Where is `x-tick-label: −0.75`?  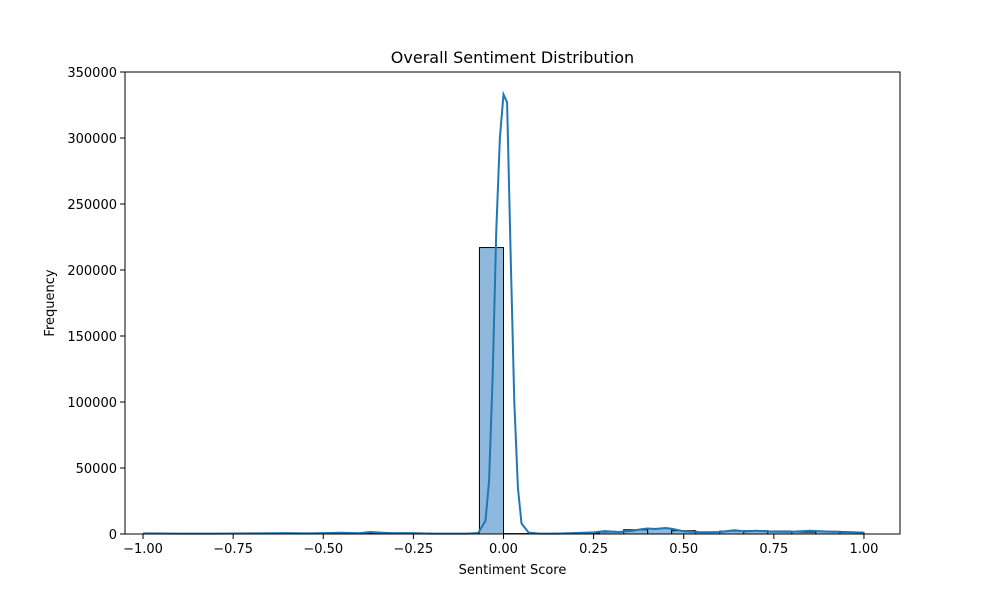 x-tick-label: −0.75 is located at coordinates (233, 549).